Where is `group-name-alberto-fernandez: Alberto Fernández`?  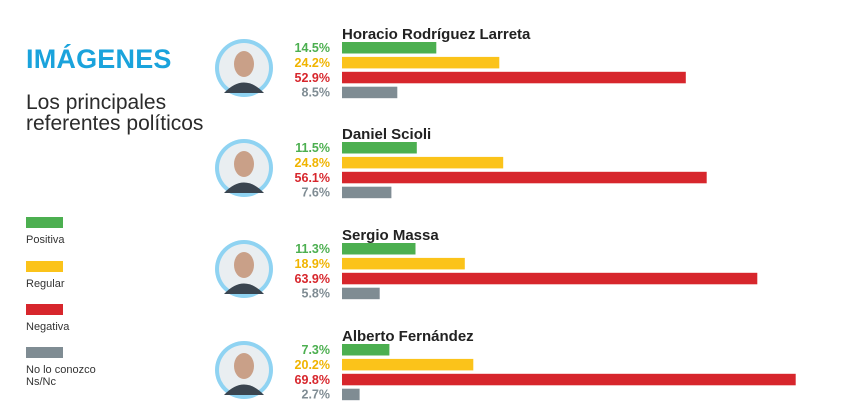 group-name-alberto-fernandez: Alberto Fernández is located at coordinates (408, 336).